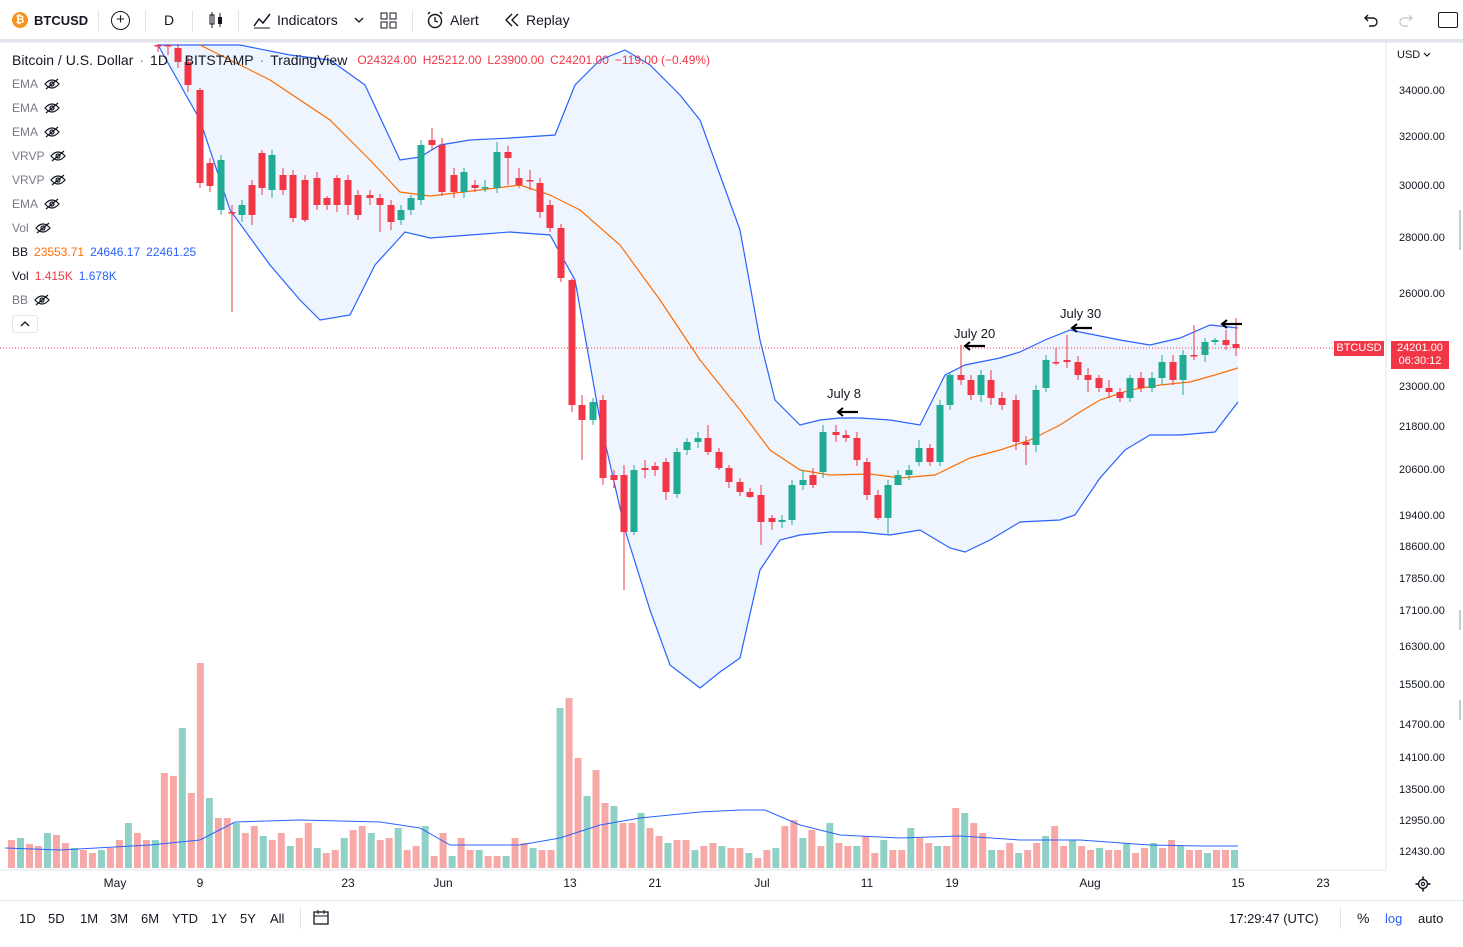 The image size is (1463, 947). What do you see at coordinates (321, 918) in the screenshot?
I see `date-range-button` at bounding box center [321, 918].